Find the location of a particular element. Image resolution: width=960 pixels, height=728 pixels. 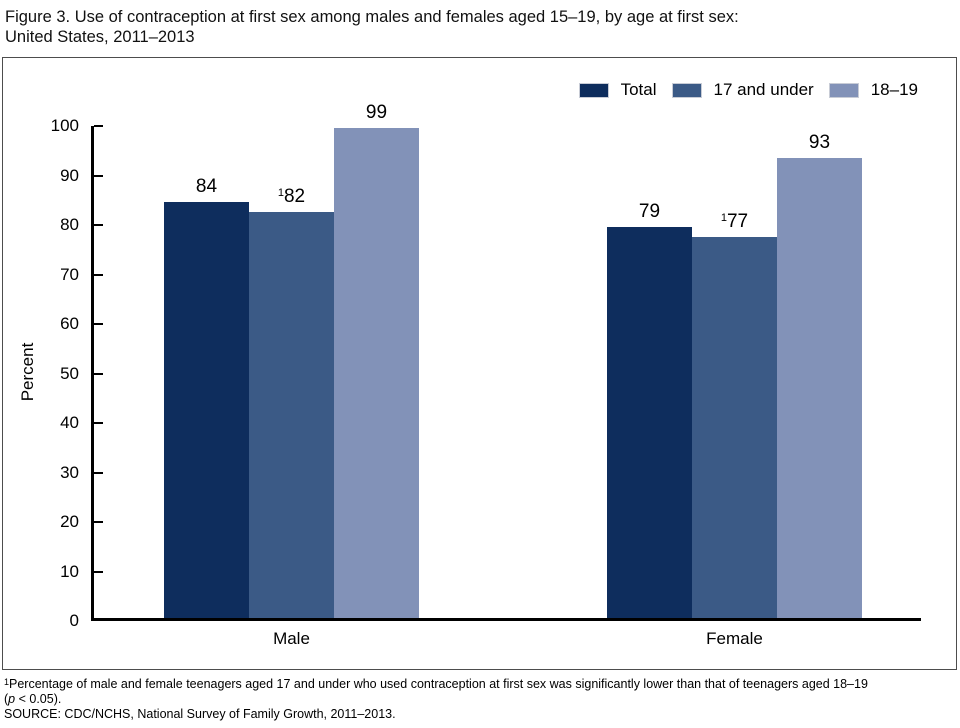

bar-value-label-female-17-and-under: 177 is located at coordinates (734, 221).